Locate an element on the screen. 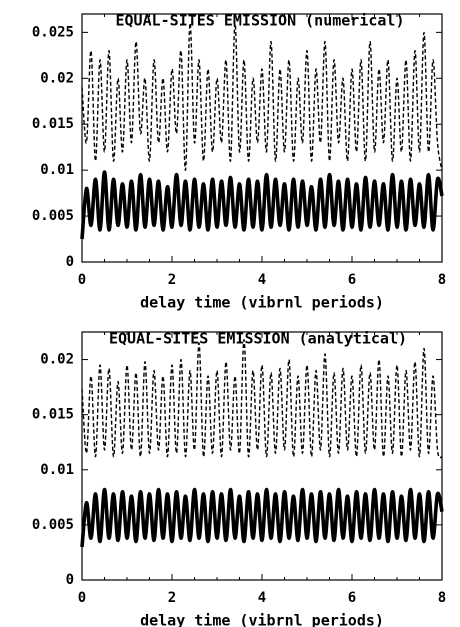 This screenshot has width=460, height=627. y-tick-label: 0.025 is located at coordinates (53, 32).